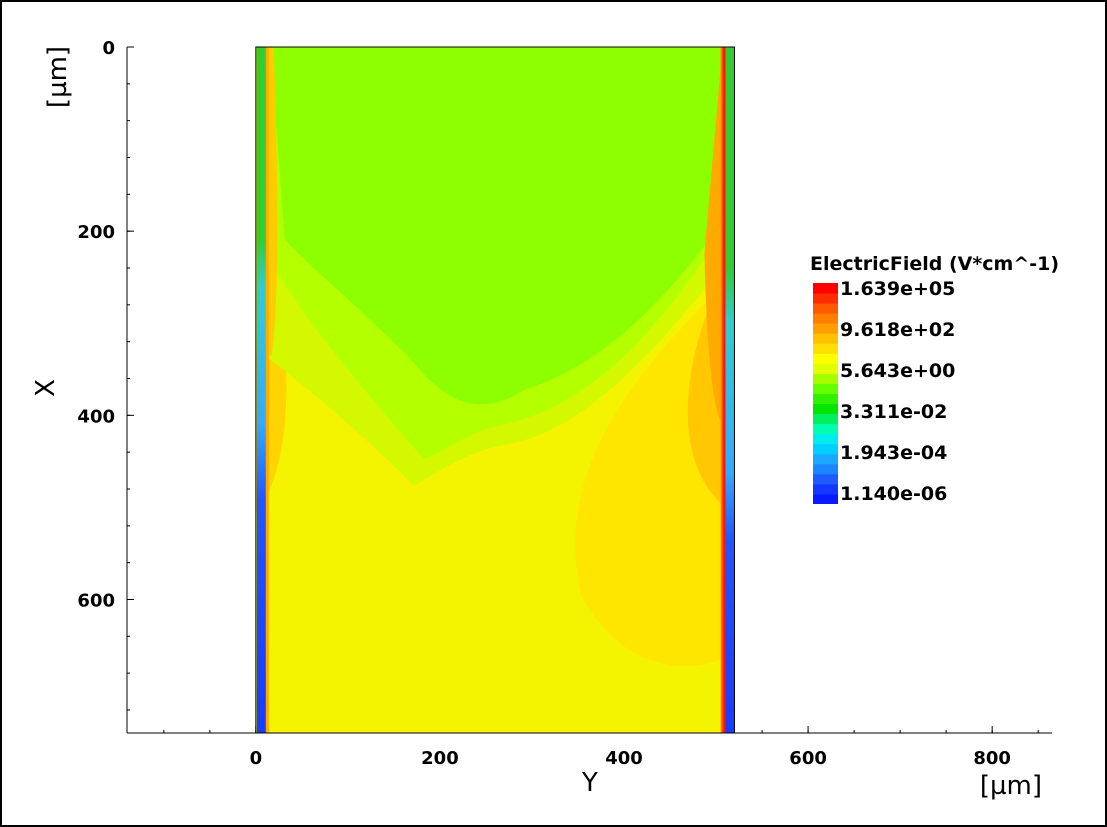 This screenshot has height=827, width=1107. Describe the element at coordinates (108, 48) in the screenshot. I see `y-tick-label: 0` at that location.